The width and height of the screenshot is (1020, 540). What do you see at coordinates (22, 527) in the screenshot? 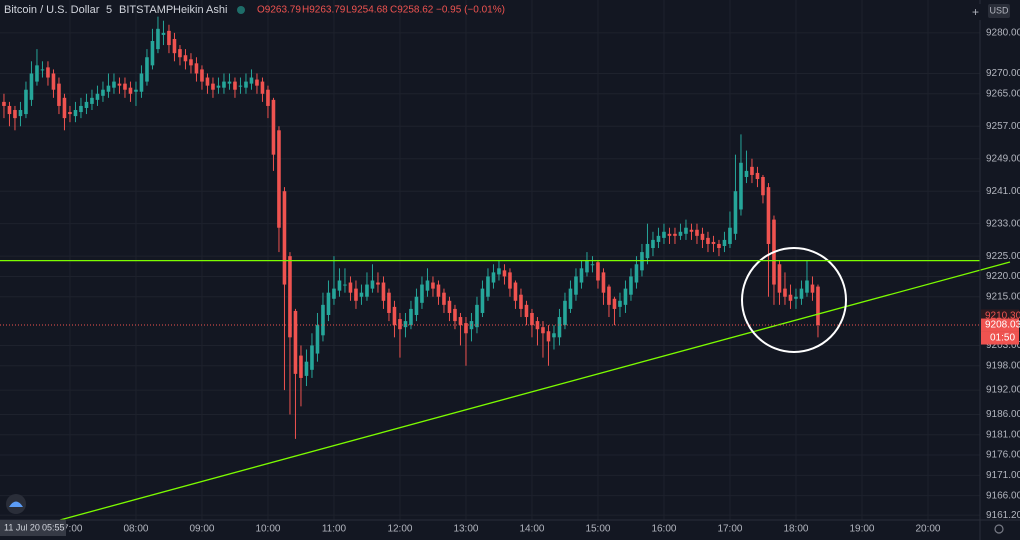
I see `cursor-date: 11 Jul 20` at bounding box center [22, 527].